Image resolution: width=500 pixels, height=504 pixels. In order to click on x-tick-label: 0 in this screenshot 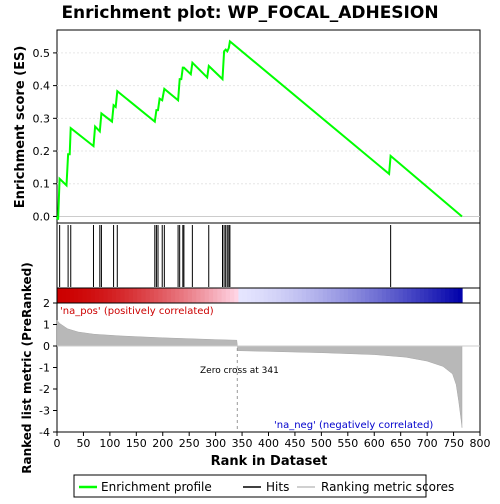, I will do `click(57, 443)`.